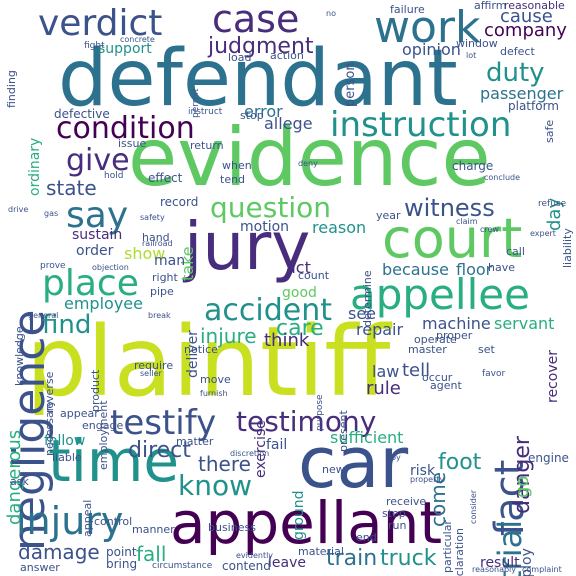 The image size is (576, 576). Describe the element at coordinates (110, 267) in the screenshot. I see `word-objection: objection` at that location.